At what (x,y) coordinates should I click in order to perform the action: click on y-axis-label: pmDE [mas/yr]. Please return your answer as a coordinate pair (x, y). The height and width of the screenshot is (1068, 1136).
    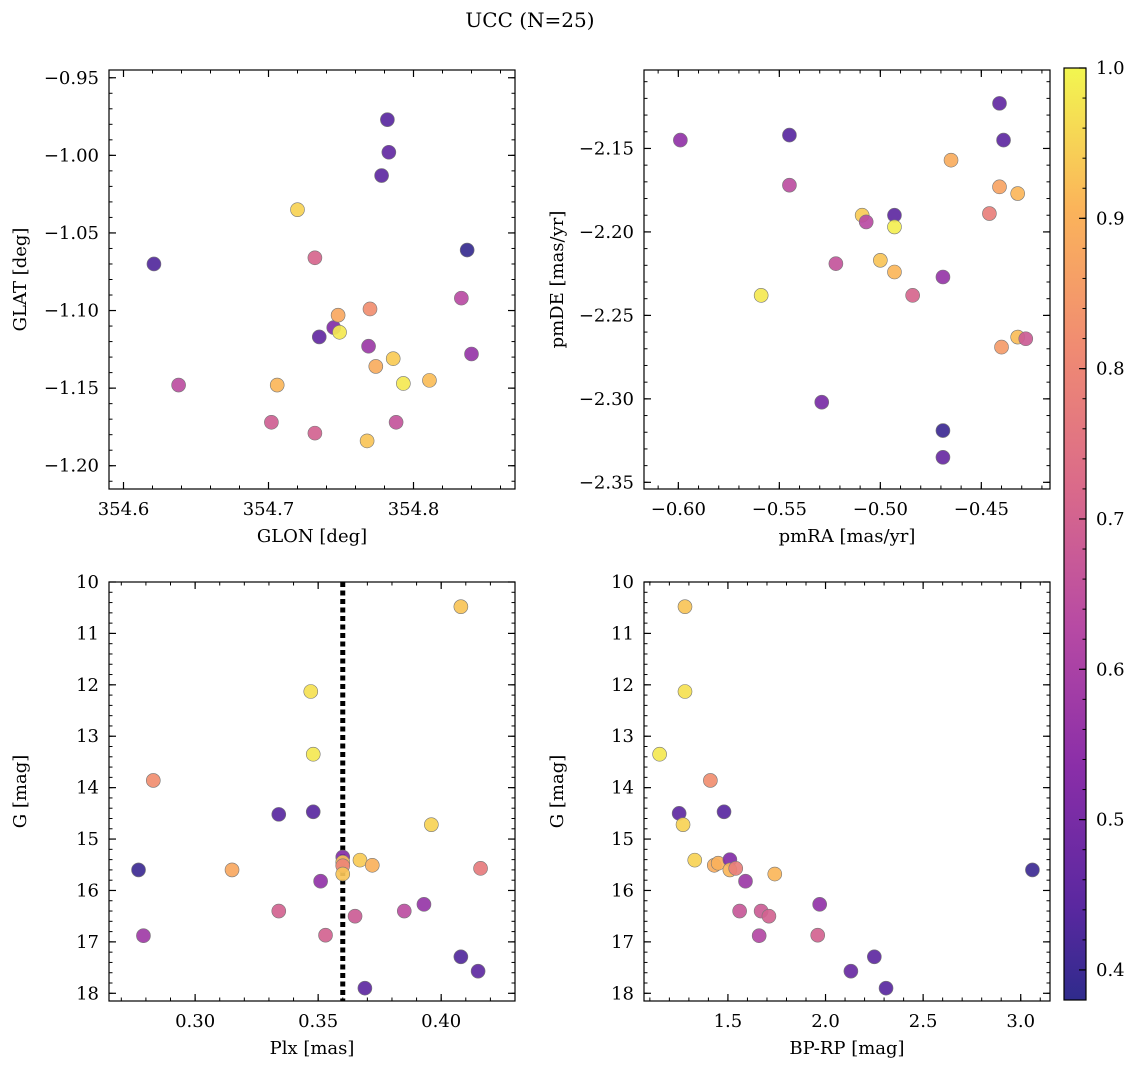
    Looking at the image, I should click on (557, 280).